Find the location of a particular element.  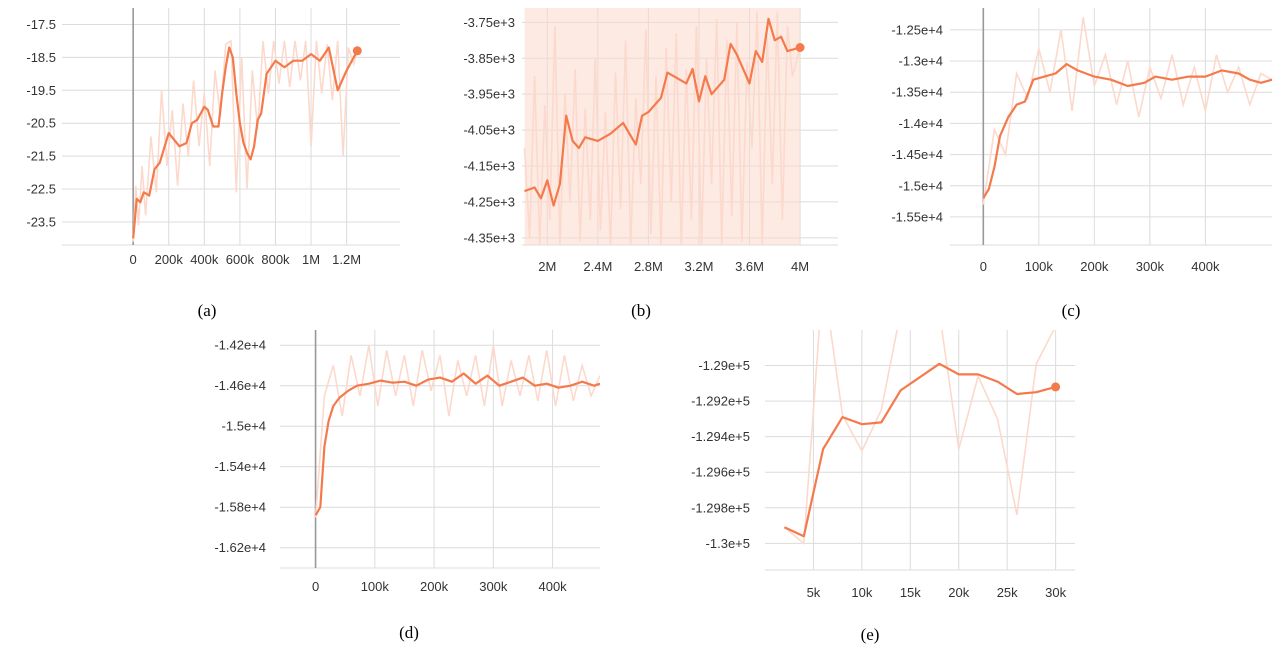

x-tick-label: 2.8M is located at coordinates (648, 266).